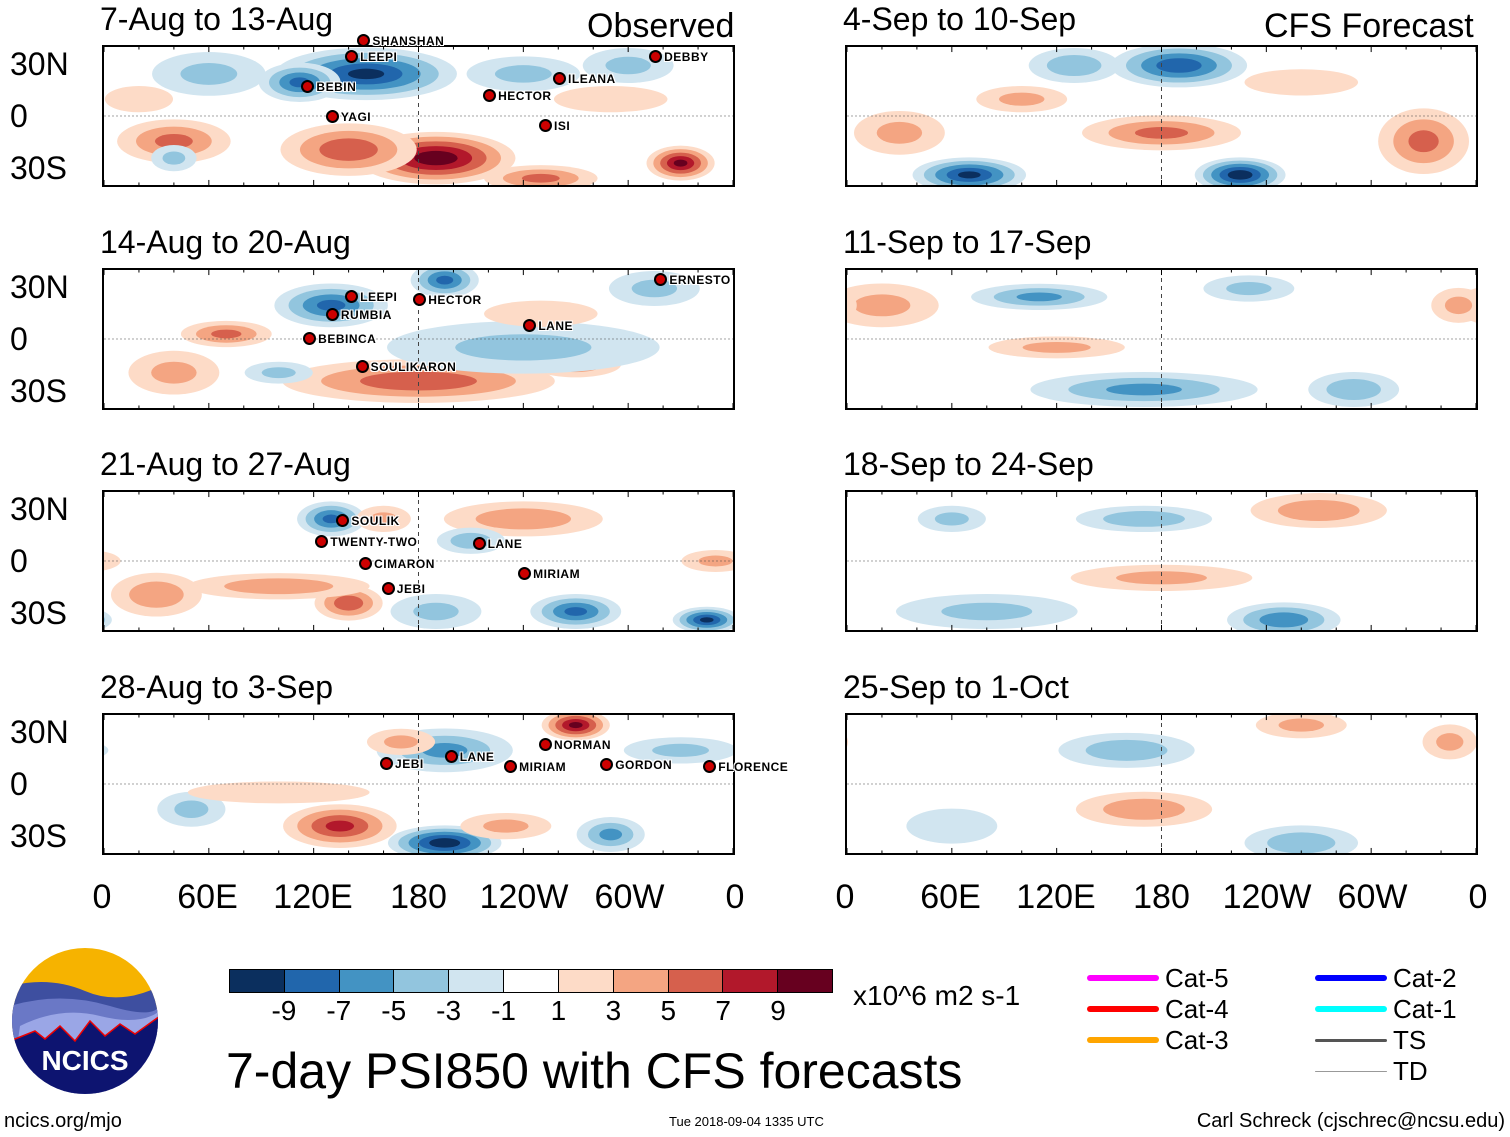  What do you see at coordinates (1351, 1071) in the screenshot?
I see `legend-line-td` at bounding box center [1351, 1071].